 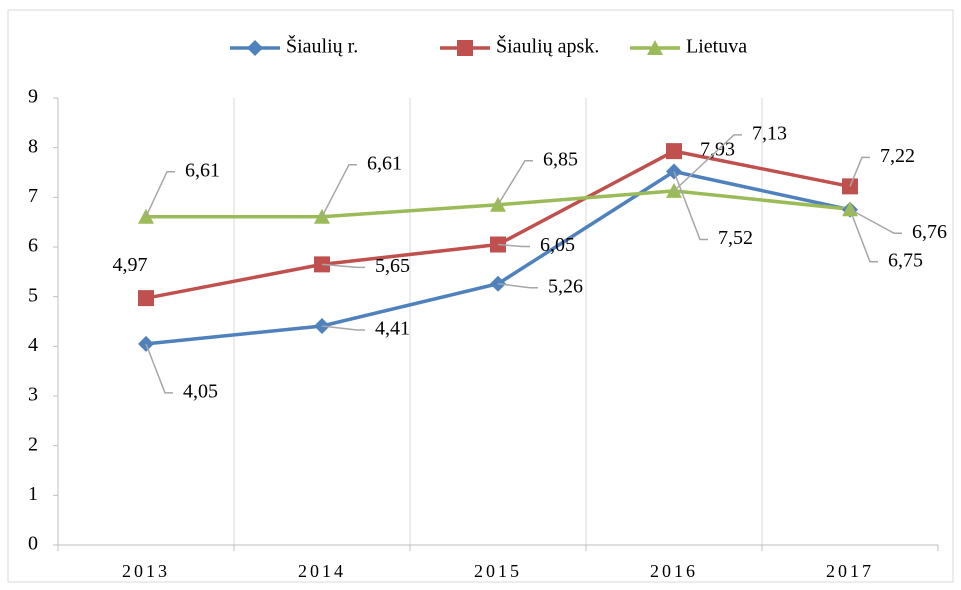 I want to click on data-label: 6,76, so click(x=929, y=232).